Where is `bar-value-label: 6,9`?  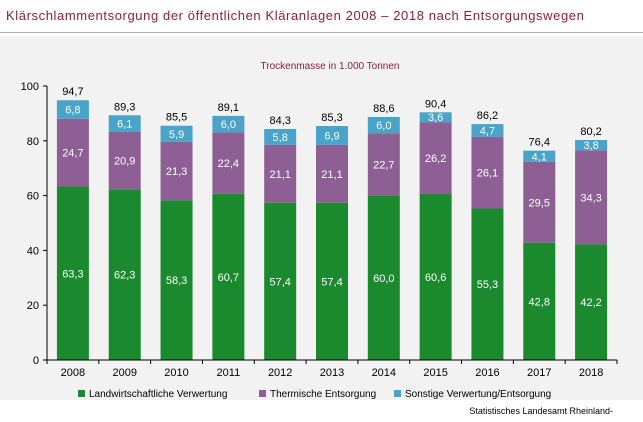
bar-value-label: 6,9 is located at coordinates (331, 136).